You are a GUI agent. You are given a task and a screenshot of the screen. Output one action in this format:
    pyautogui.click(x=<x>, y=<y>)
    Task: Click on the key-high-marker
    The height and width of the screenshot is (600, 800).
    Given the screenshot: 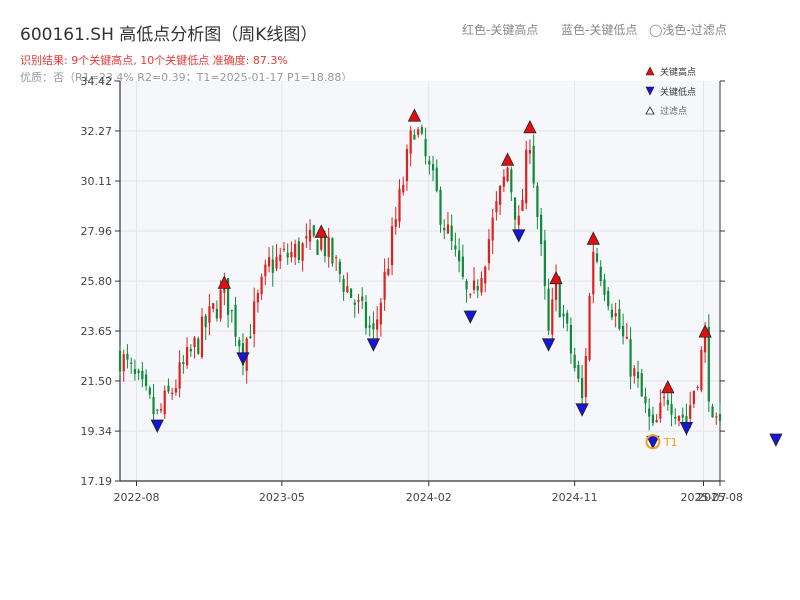 What is the action you would take?
    pyautogui.click(x=593, y=238)
    